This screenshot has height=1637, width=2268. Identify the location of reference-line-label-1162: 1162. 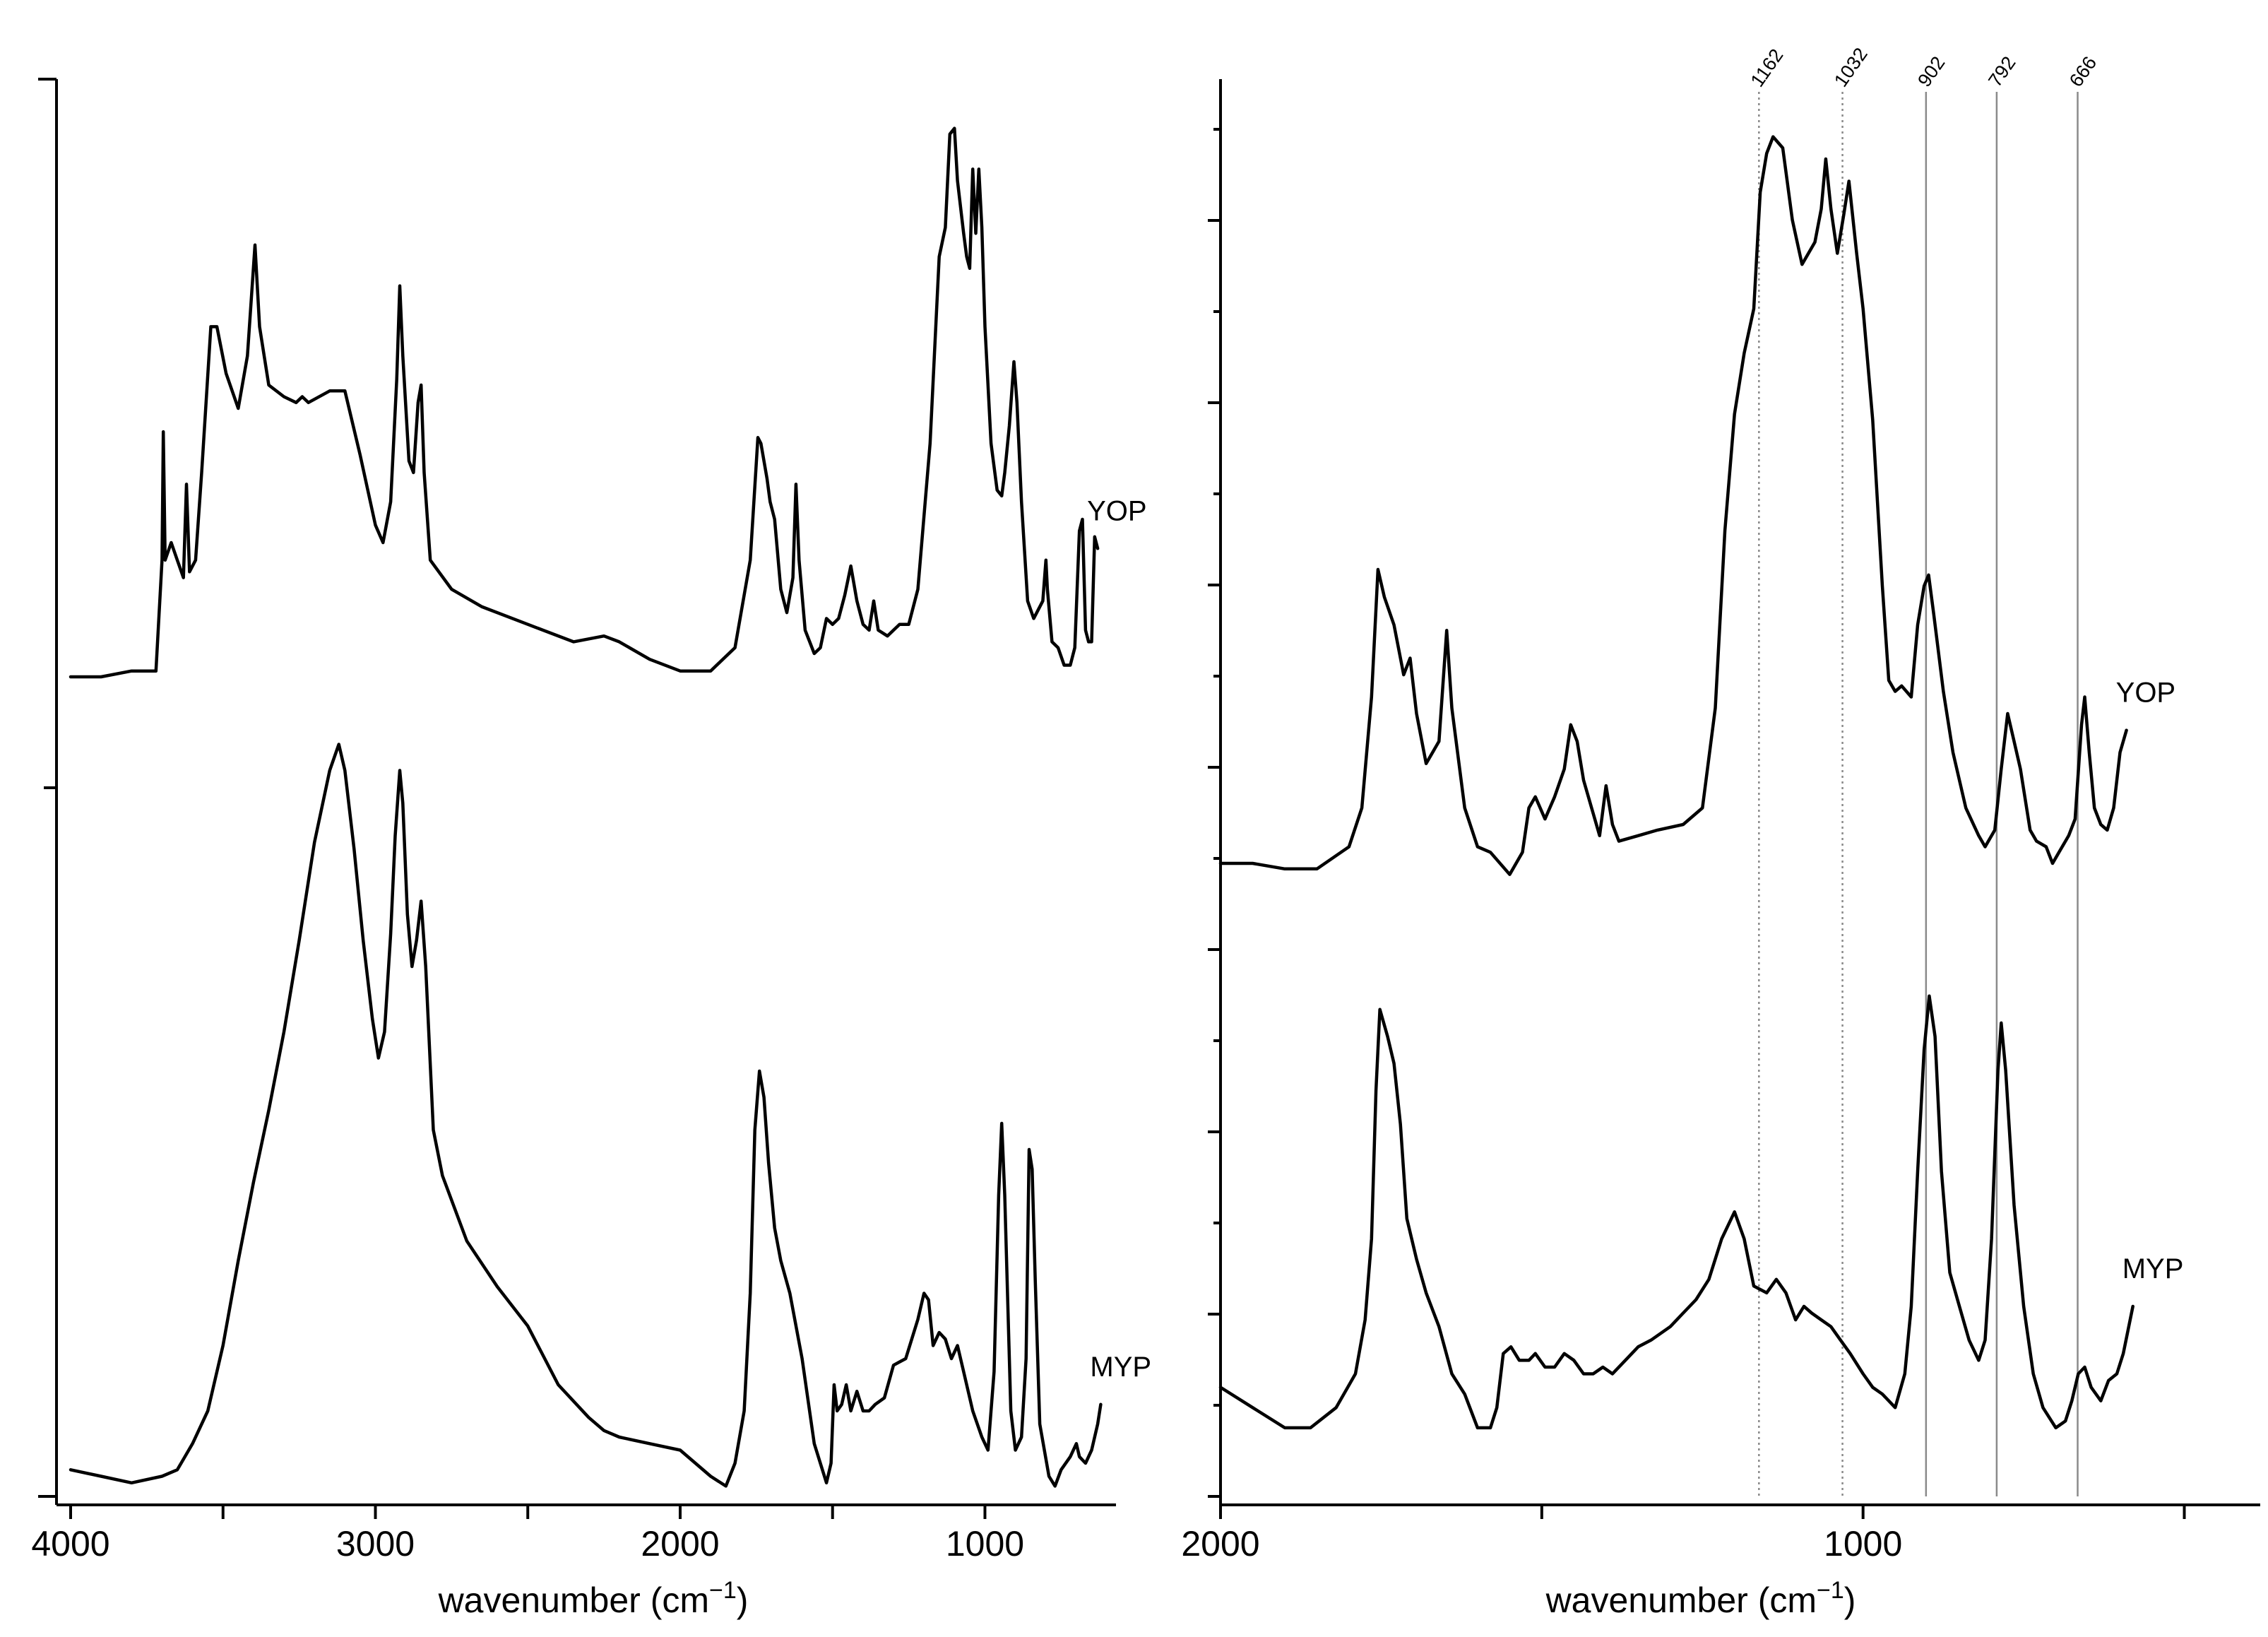
(1768, 68).